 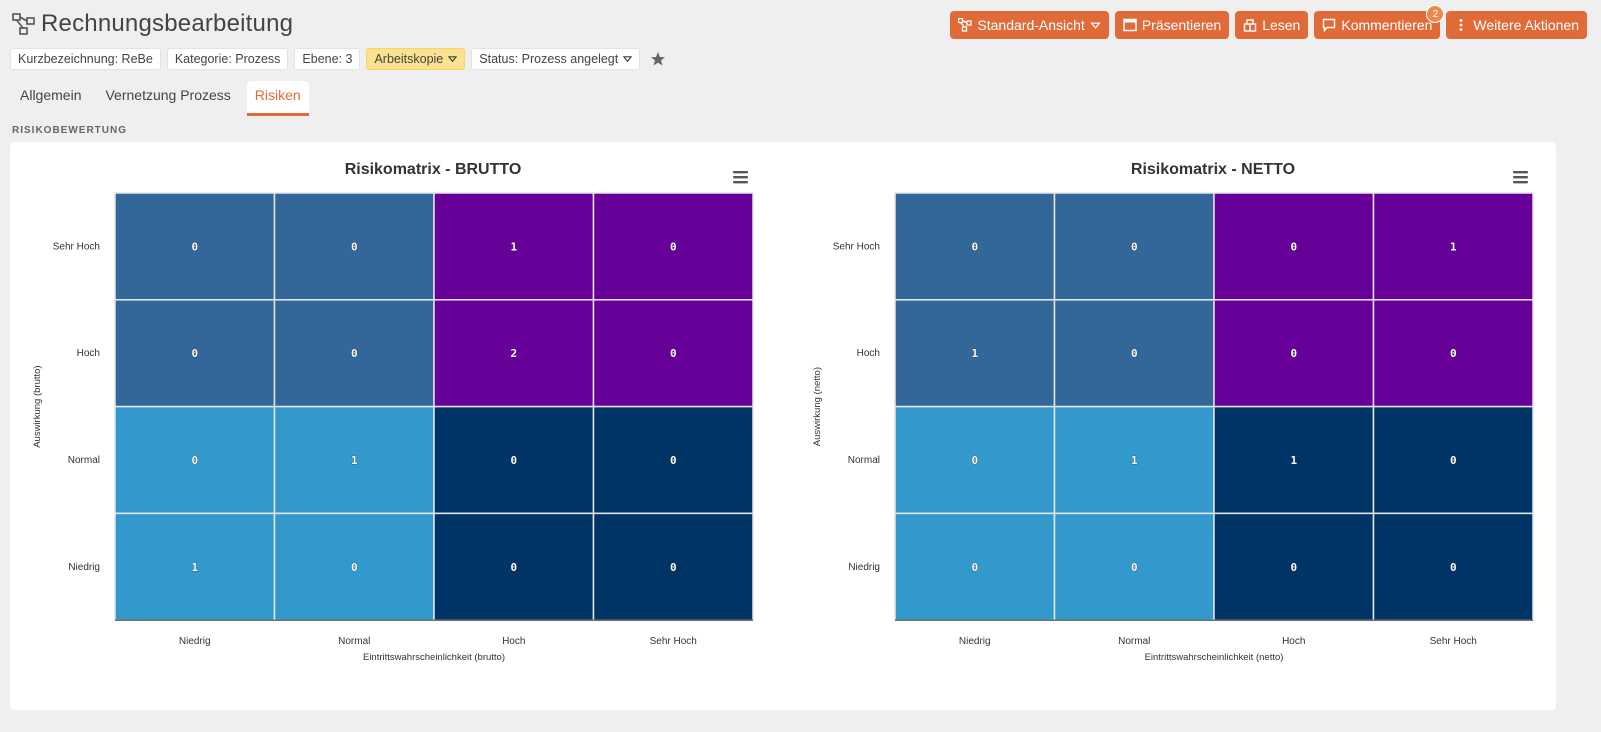 I want to click on caret-down-icon, so click(x=453, y=58).